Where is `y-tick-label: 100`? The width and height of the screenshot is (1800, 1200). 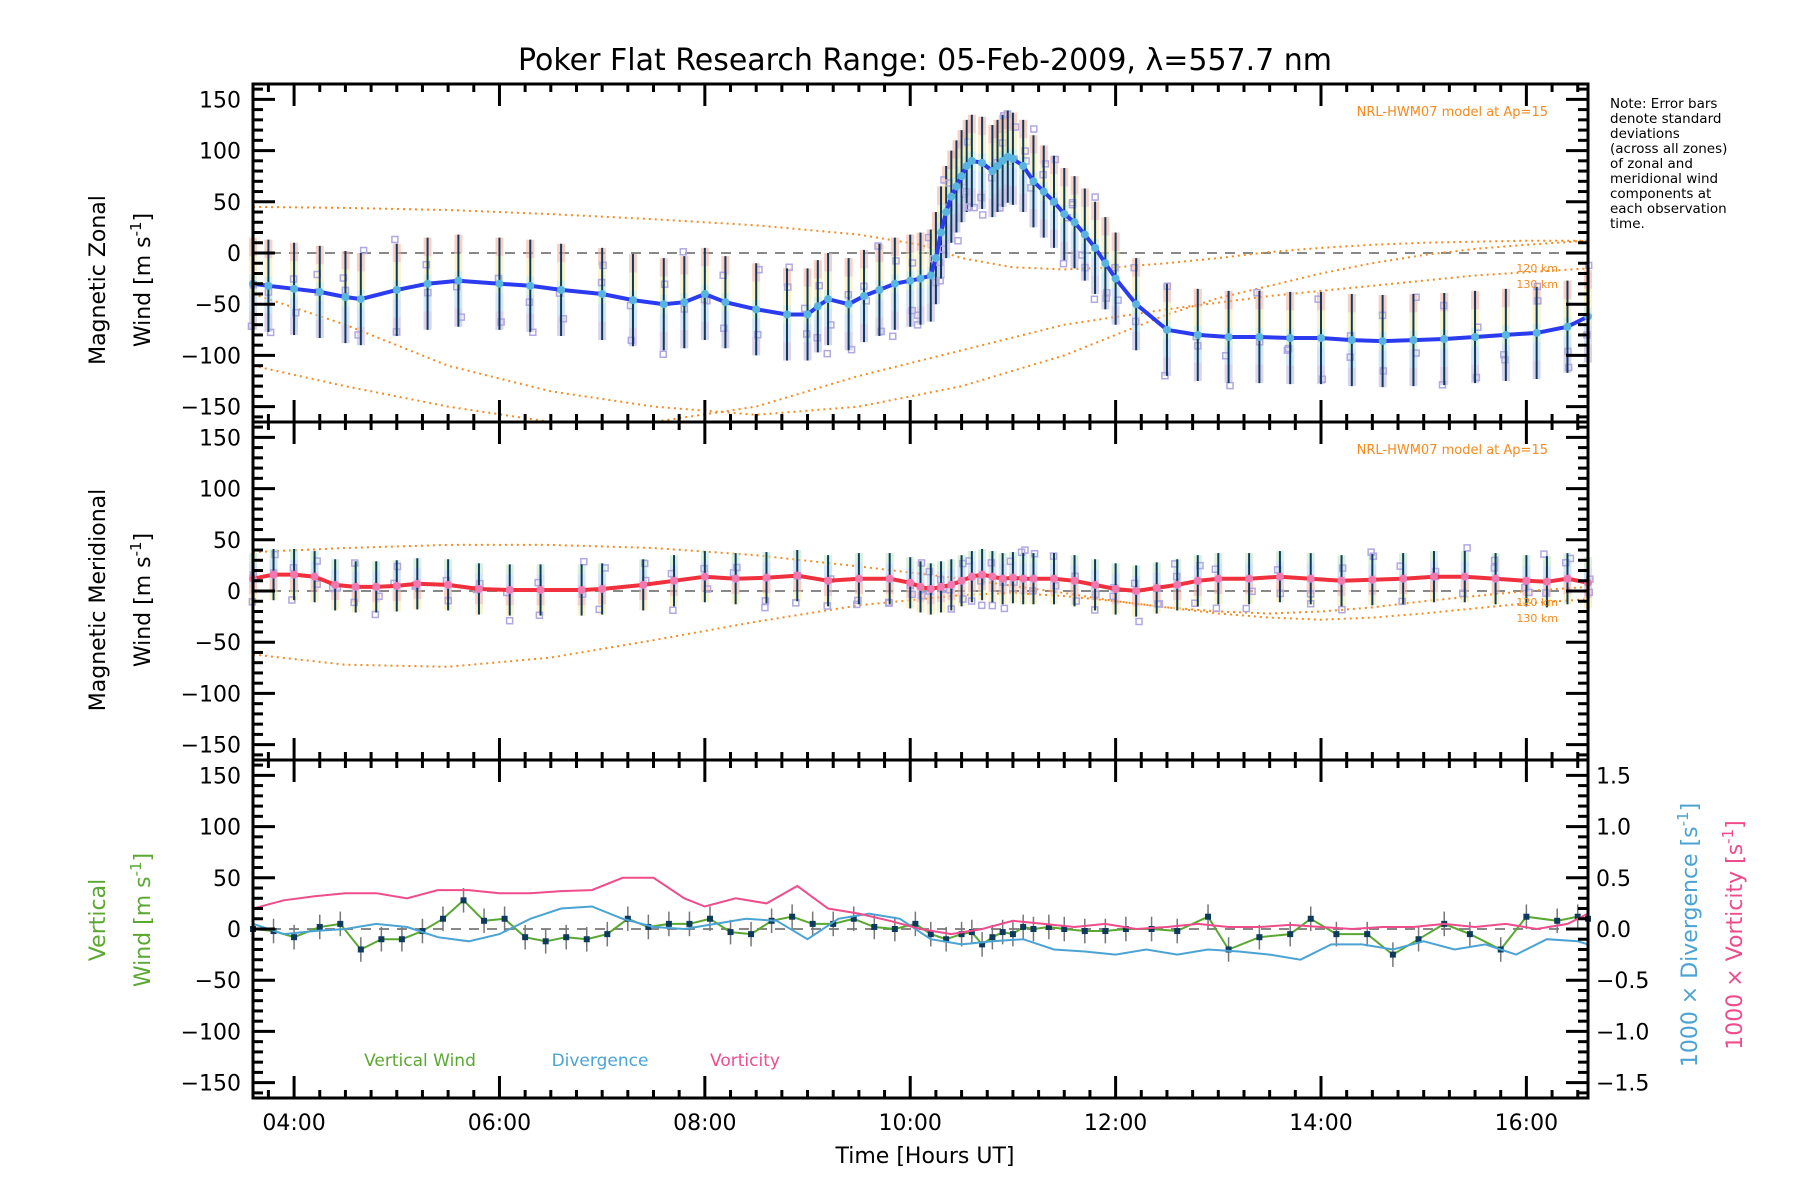 y-tick-label: 100 is located at coordinates (220, 828).